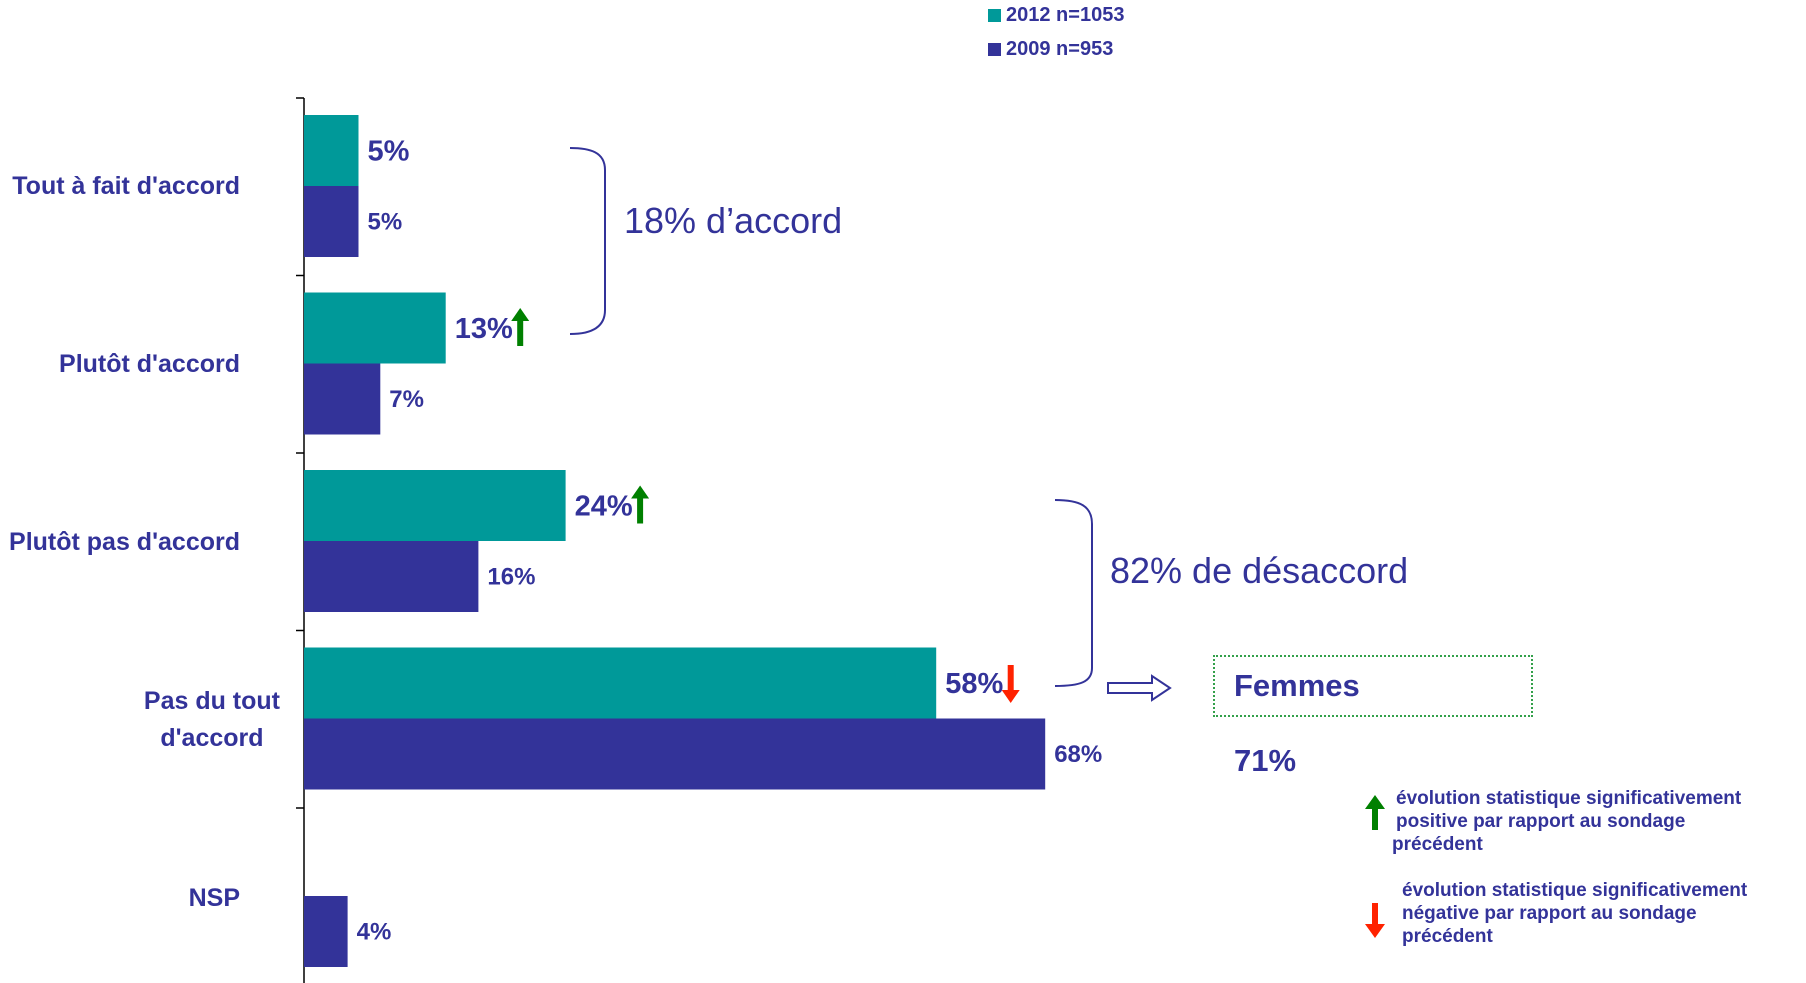 The image size is (1806, 983). Describe the element at coordinates (124, 542) in the screenshot. I see `category-label-plutot-pas: Plutôt pas d'accord` at that location.